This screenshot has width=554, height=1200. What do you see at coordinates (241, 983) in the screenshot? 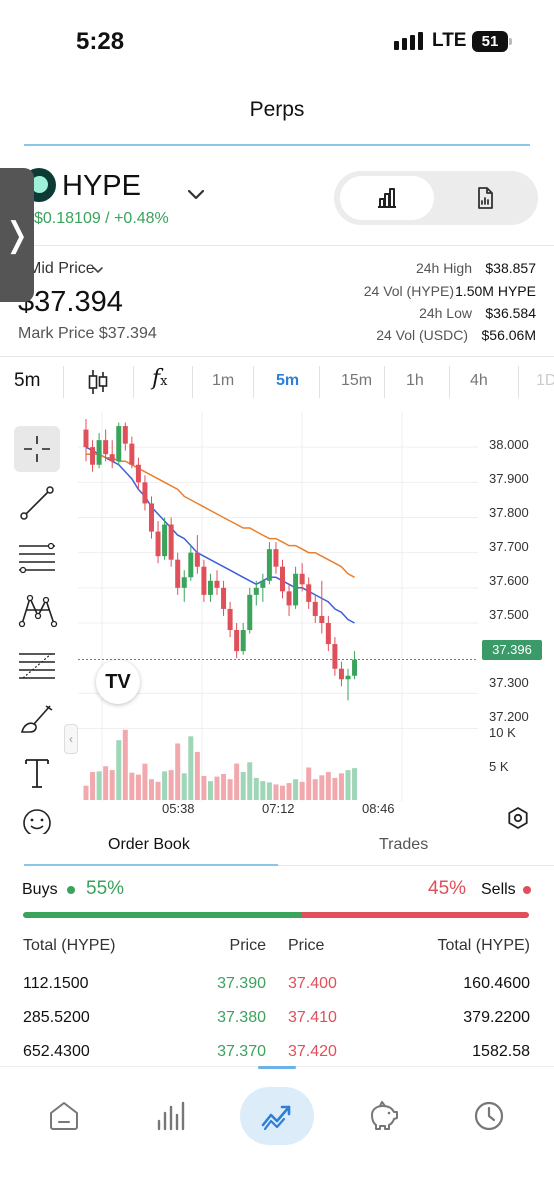
I see `bid-price: 37.390` at bounding box center [241, 983].